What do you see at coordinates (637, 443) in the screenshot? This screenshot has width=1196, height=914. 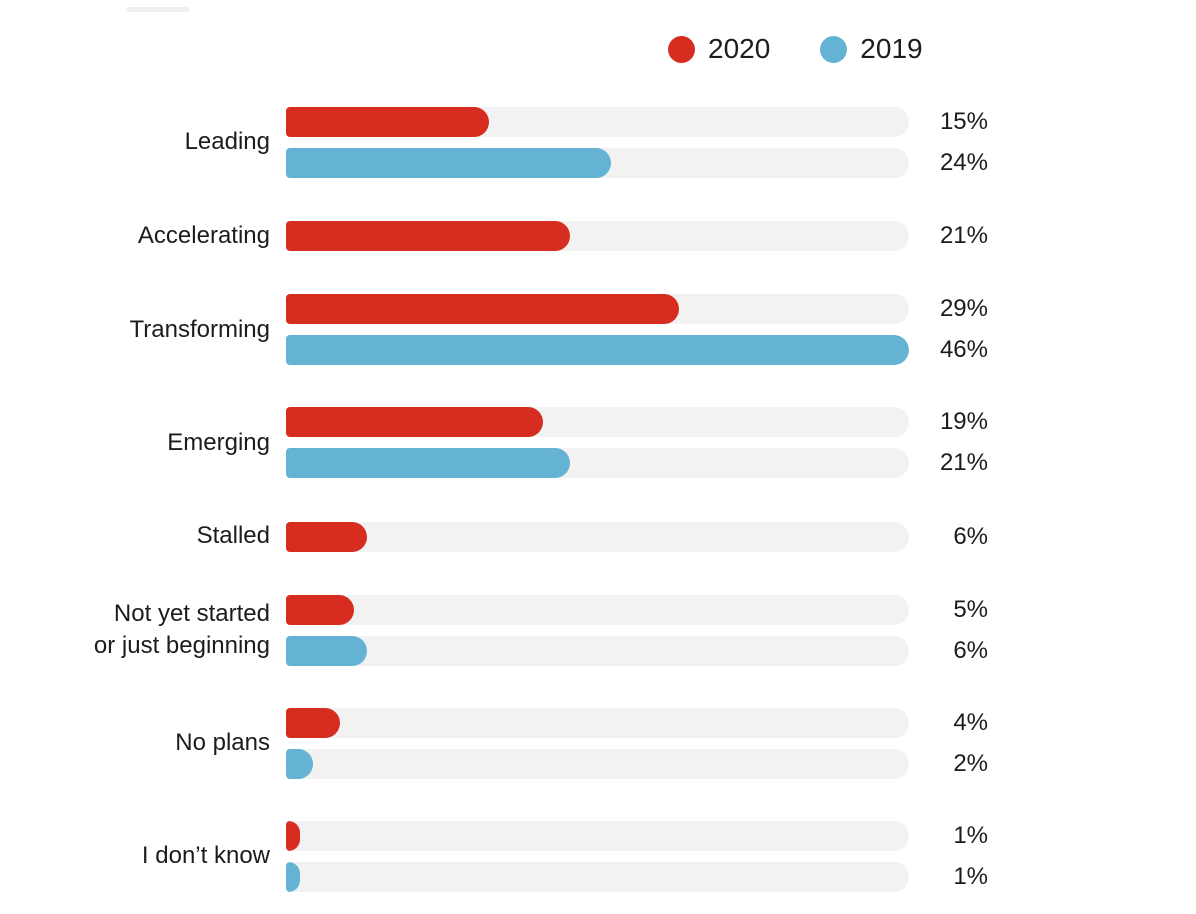 I see `bar-stack: 19% 21%` at bounding box center [637, 443].